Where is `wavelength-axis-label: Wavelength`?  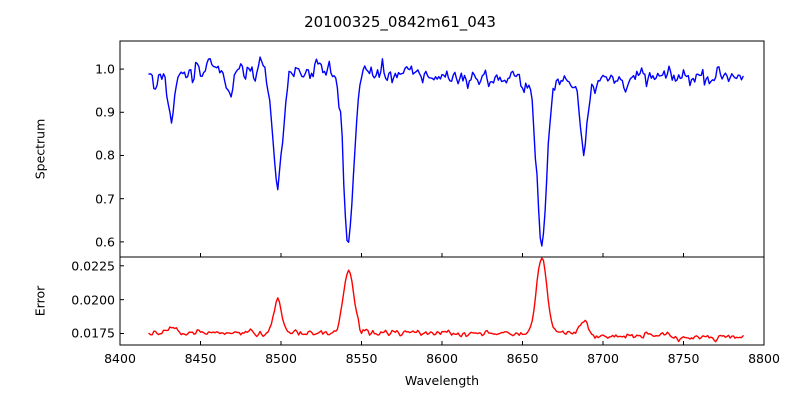
wavelength-axis-label: Wavelength is located at coordinates (442, 380).